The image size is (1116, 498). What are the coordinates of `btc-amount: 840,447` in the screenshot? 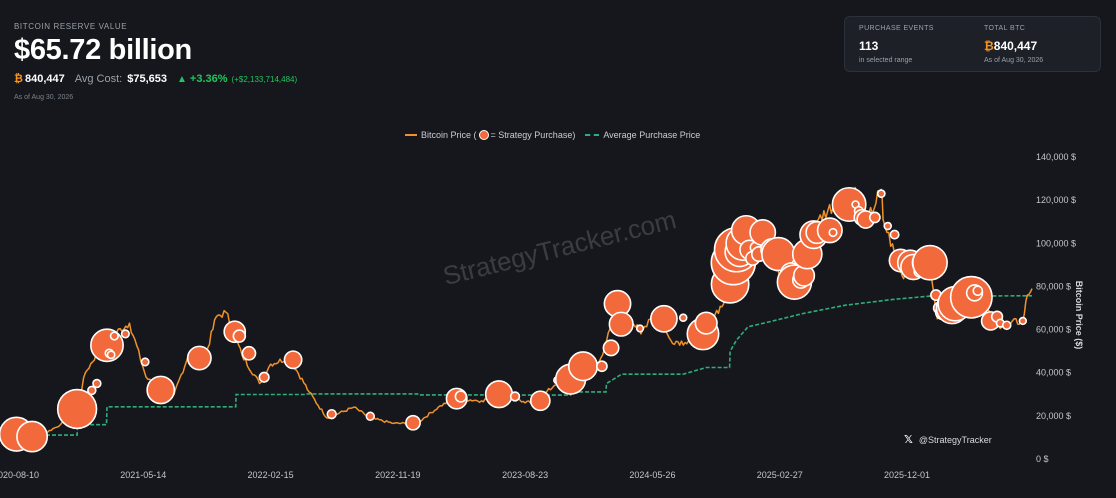 It's located at (44, 79).